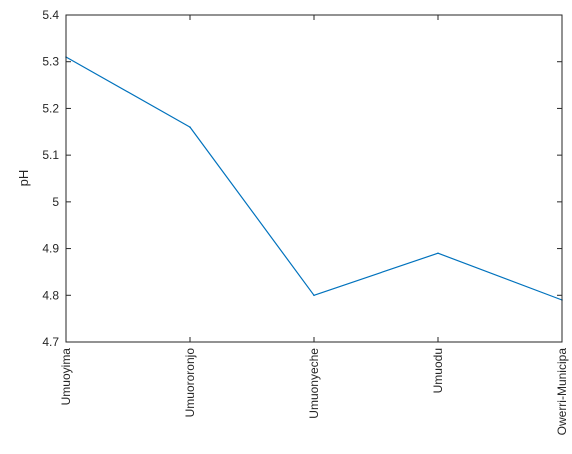 The image size is (572, 454). What do you see at coordinates (50, 155) in the screenshot?
I see `y-tick-label: 5.1` at bounding box center [50, 155].